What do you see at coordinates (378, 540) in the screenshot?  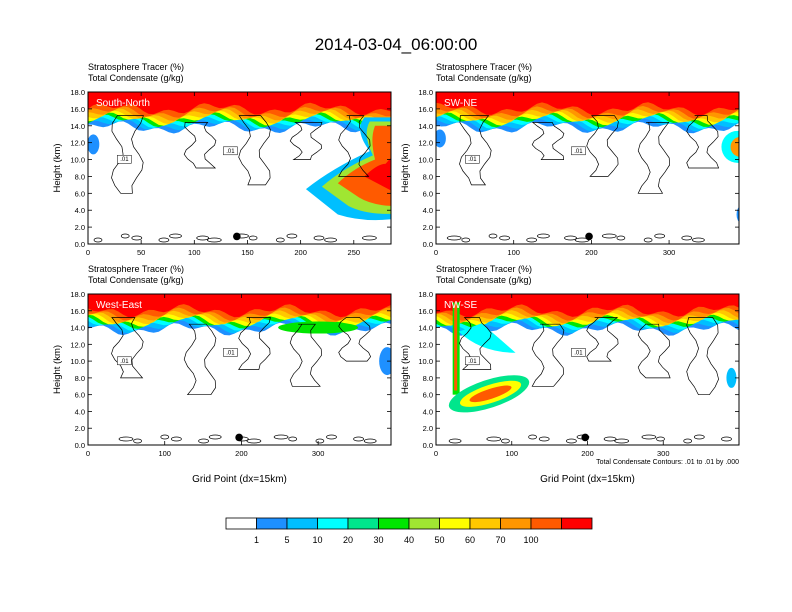 I see `colorbar-label: 30` at bounding box center [378, 540].